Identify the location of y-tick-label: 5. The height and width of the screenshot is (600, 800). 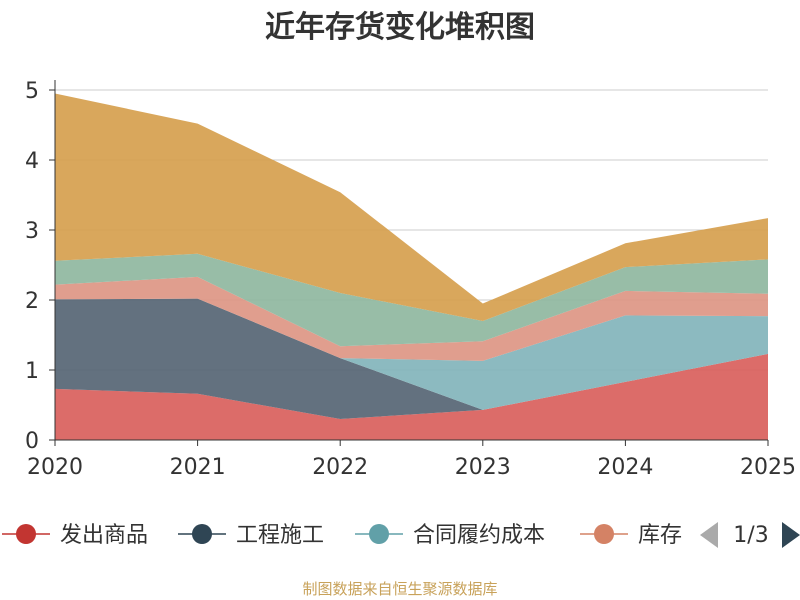
(32, 91).